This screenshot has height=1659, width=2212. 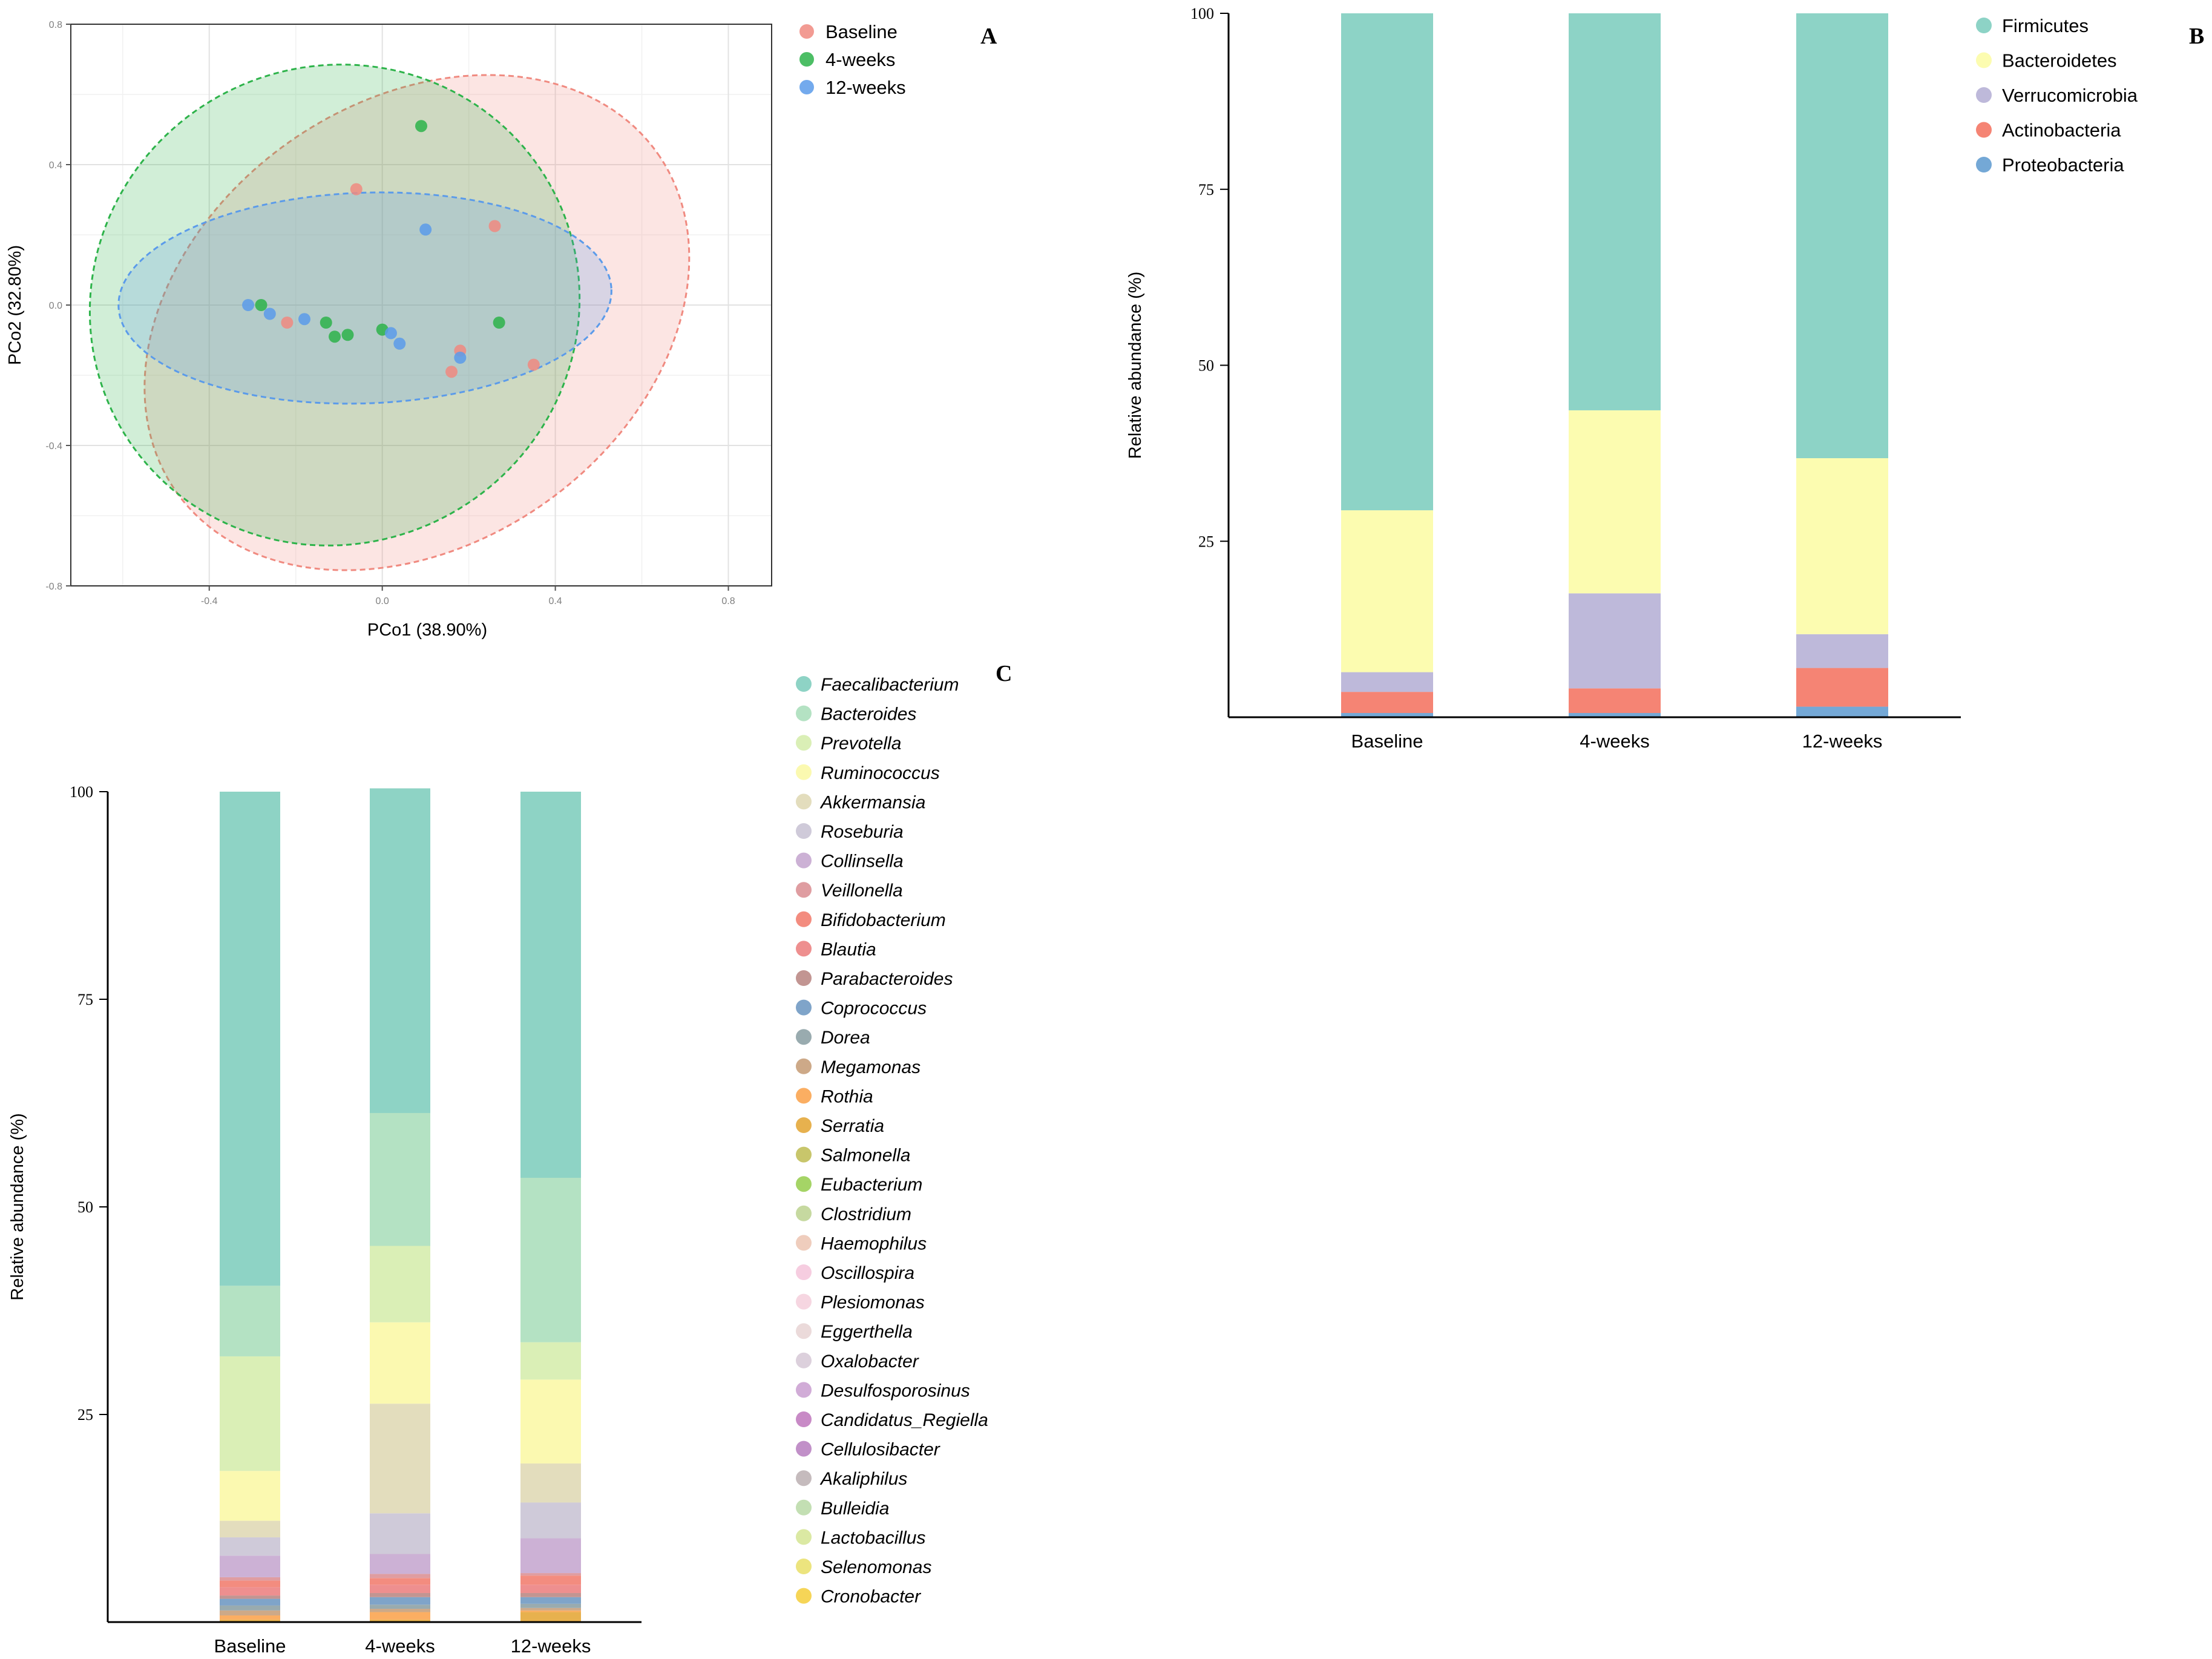 What do you see at coordinates (845, 1038) in the screenshot?
I see `legend-label-dorea: Dorea` at bounding box center [845, 1038].